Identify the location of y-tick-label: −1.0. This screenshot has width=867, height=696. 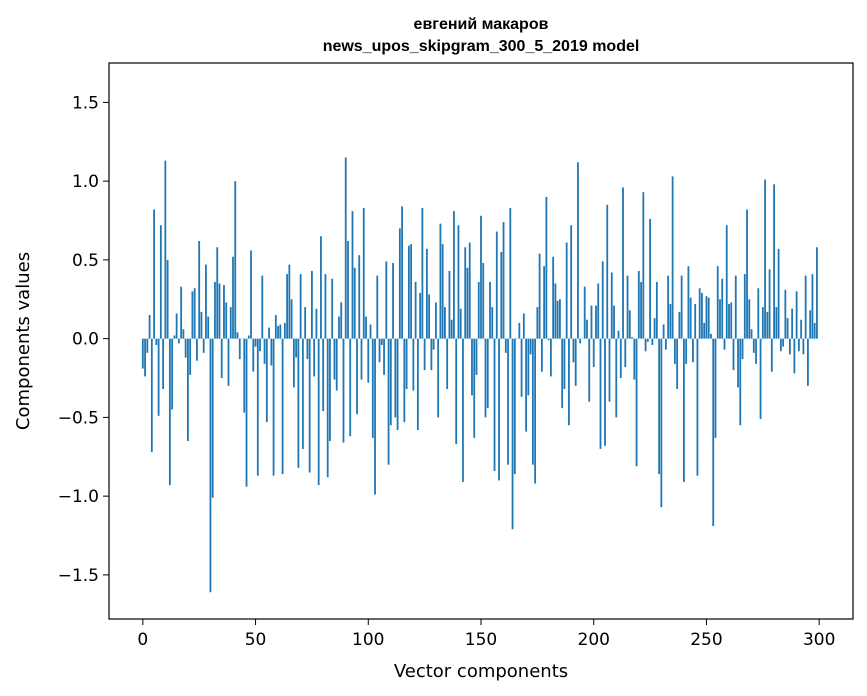
(78, 497).